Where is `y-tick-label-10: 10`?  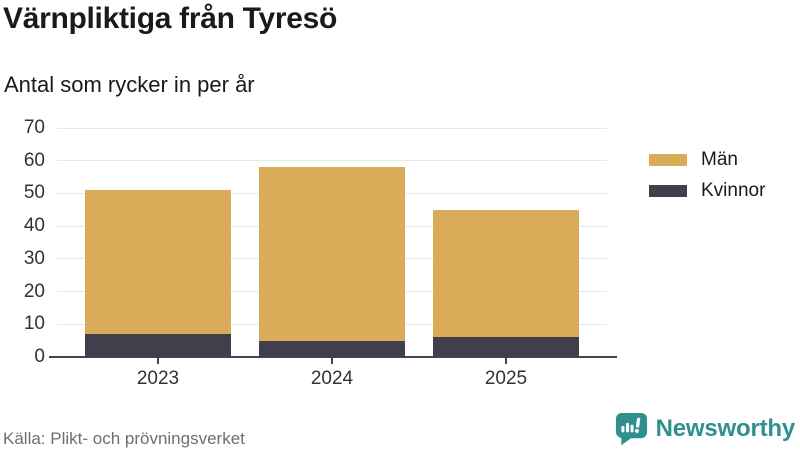
y-tick-label-10: 10 is located at coordinates (34, 324).